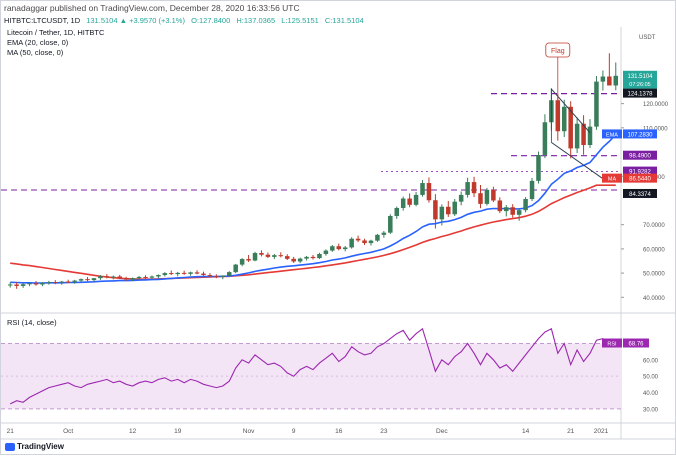 The image size is (676, 456). Describe the element at coordinates (629, 134) in the screenshot. I see `price-badge: 107.2830 EMA` at that location.